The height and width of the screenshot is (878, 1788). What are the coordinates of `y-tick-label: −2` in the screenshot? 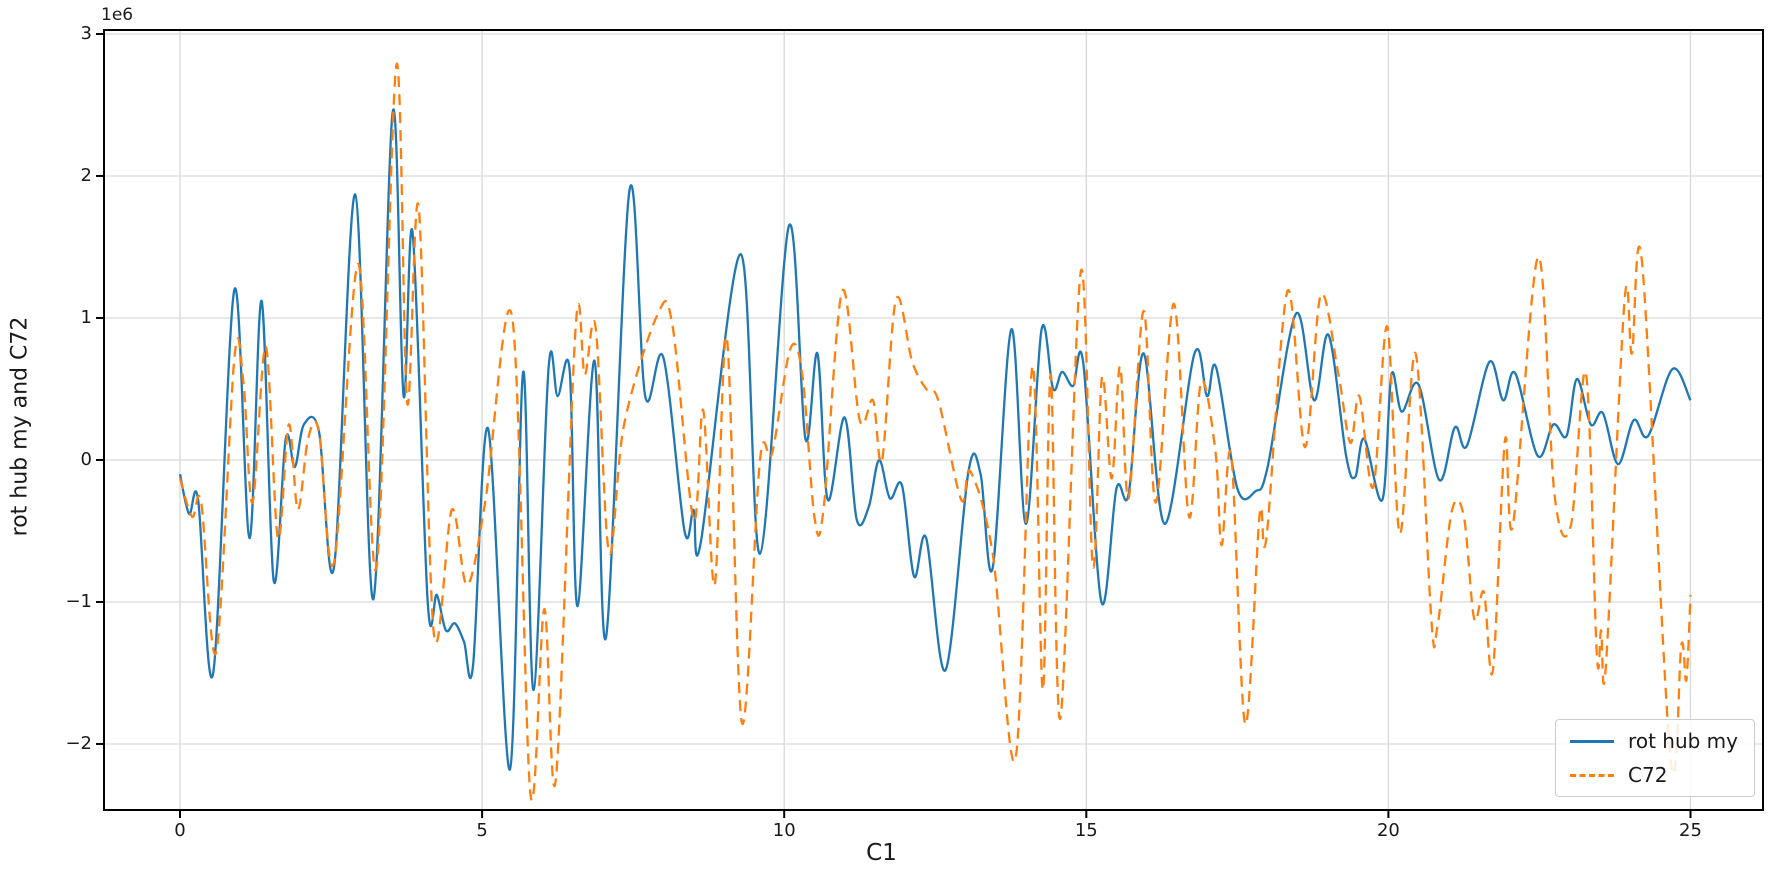 It's located at (78, 743).